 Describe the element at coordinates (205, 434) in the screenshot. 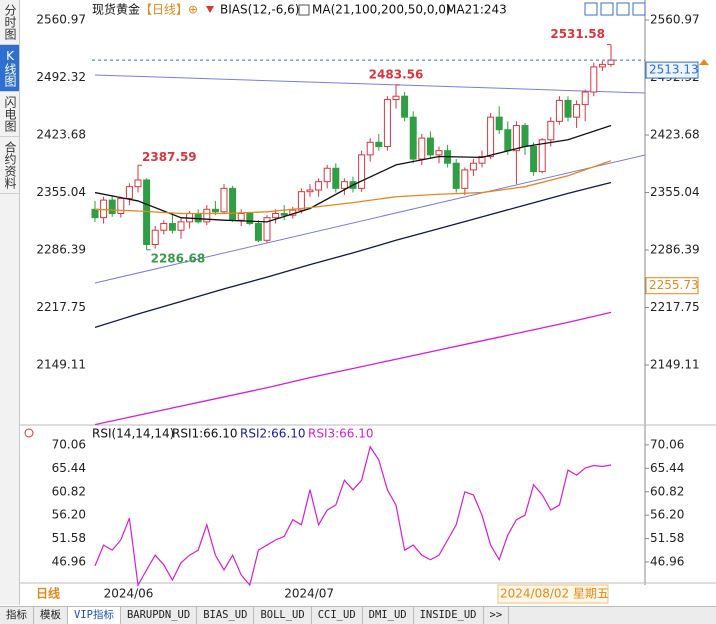

I see `legend-entry: RSI1:66.10` at that location.